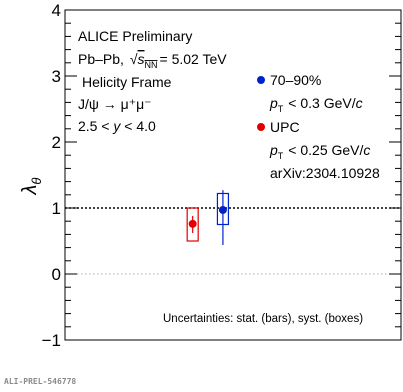 The width and height of the screenshot is (403, 392). What do you see at coordinates (316, 104) in the screenshot?
I see `pt-cut-70-90: pT < 0.3 GeV/c` at bounding box center [316, 104].